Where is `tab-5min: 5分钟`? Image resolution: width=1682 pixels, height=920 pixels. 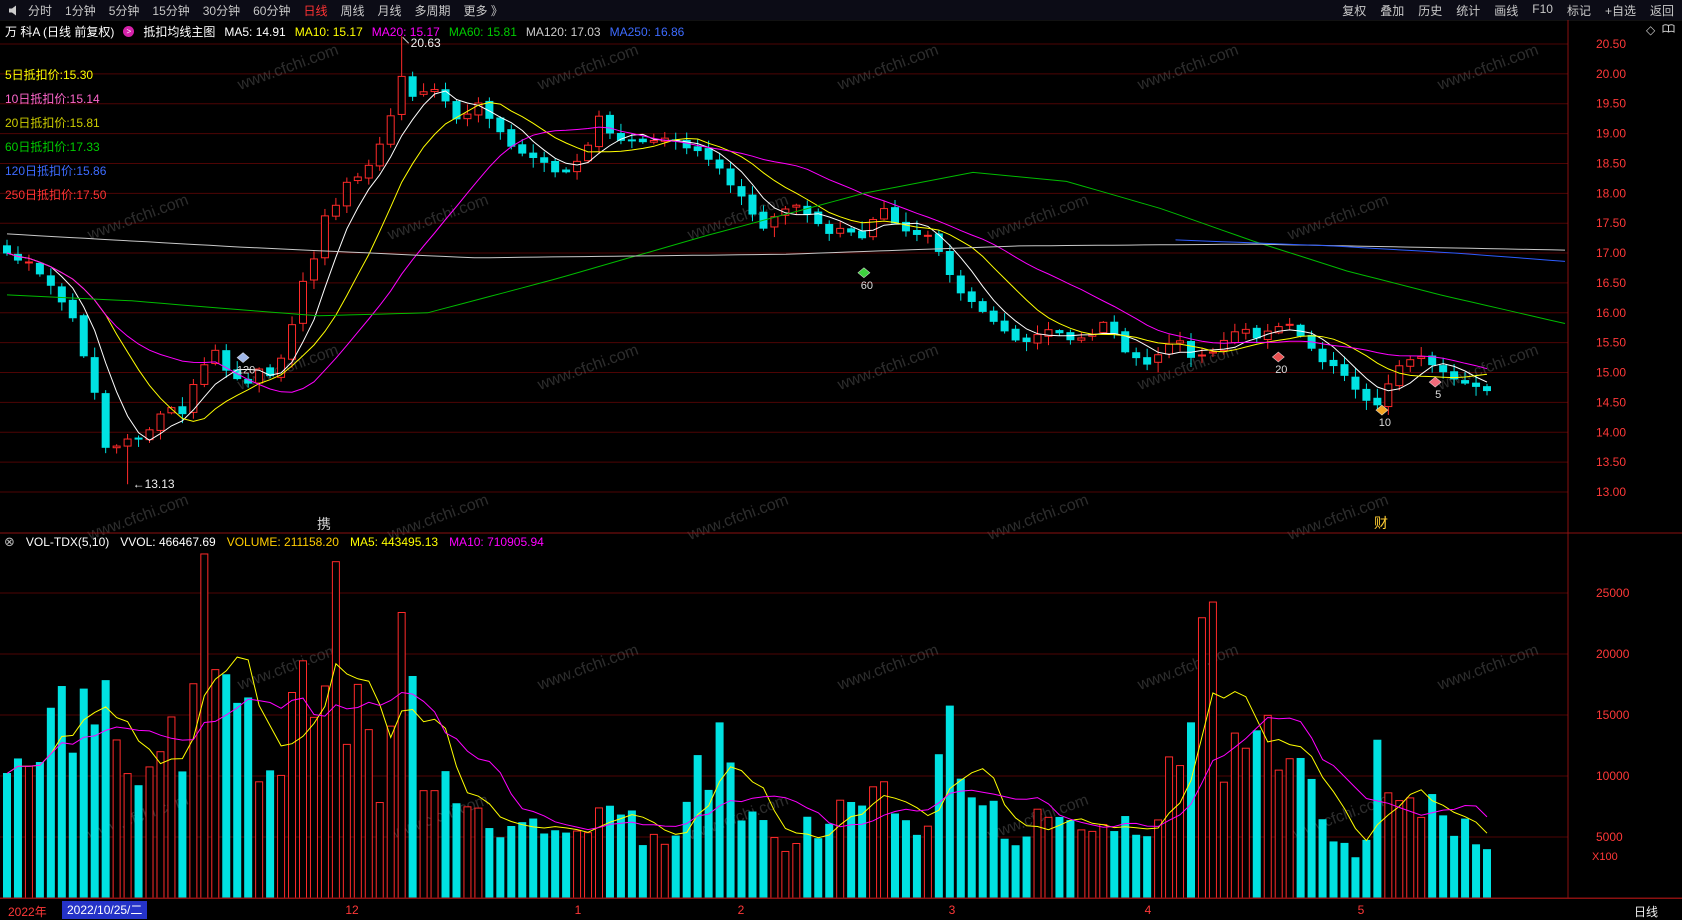 tab-5min: 5分钟 is located at coordinates (124, 10).